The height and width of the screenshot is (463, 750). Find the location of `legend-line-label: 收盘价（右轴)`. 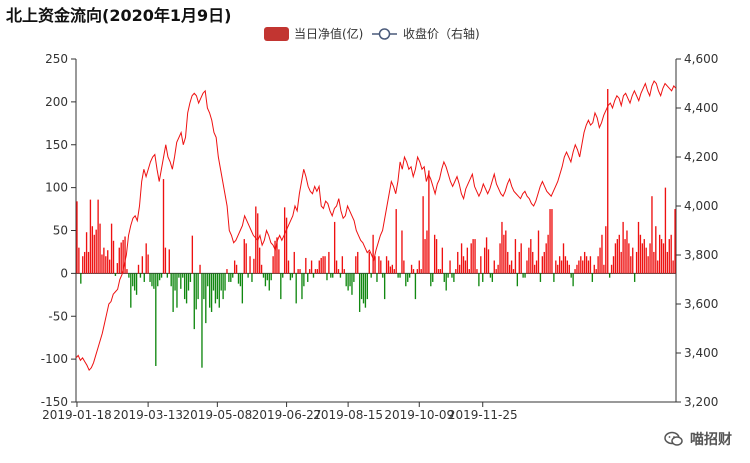

legend-line-label: 收盘价（右轴) is located at coordinates (441, 33).